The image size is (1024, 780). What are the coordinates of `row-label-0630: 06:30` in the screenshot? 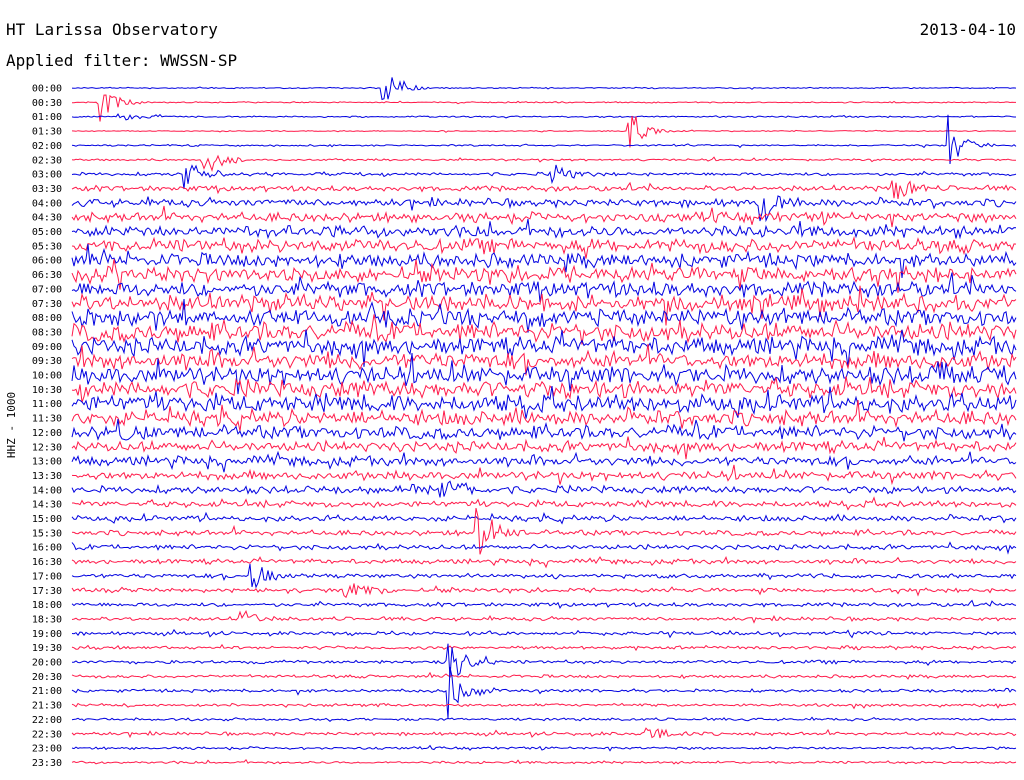 It's located at (47, 275).